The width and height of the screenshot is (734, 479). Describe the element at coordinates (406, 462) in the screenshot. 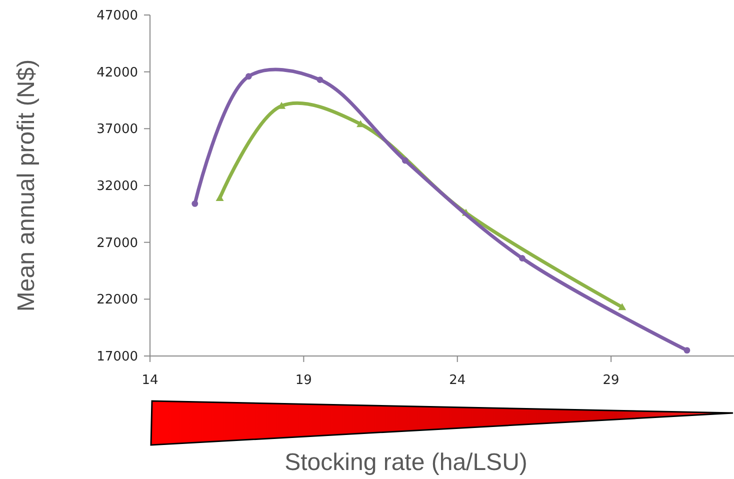

I see `x-axis-title: Stocking rate (ha/LSU)` at that location.